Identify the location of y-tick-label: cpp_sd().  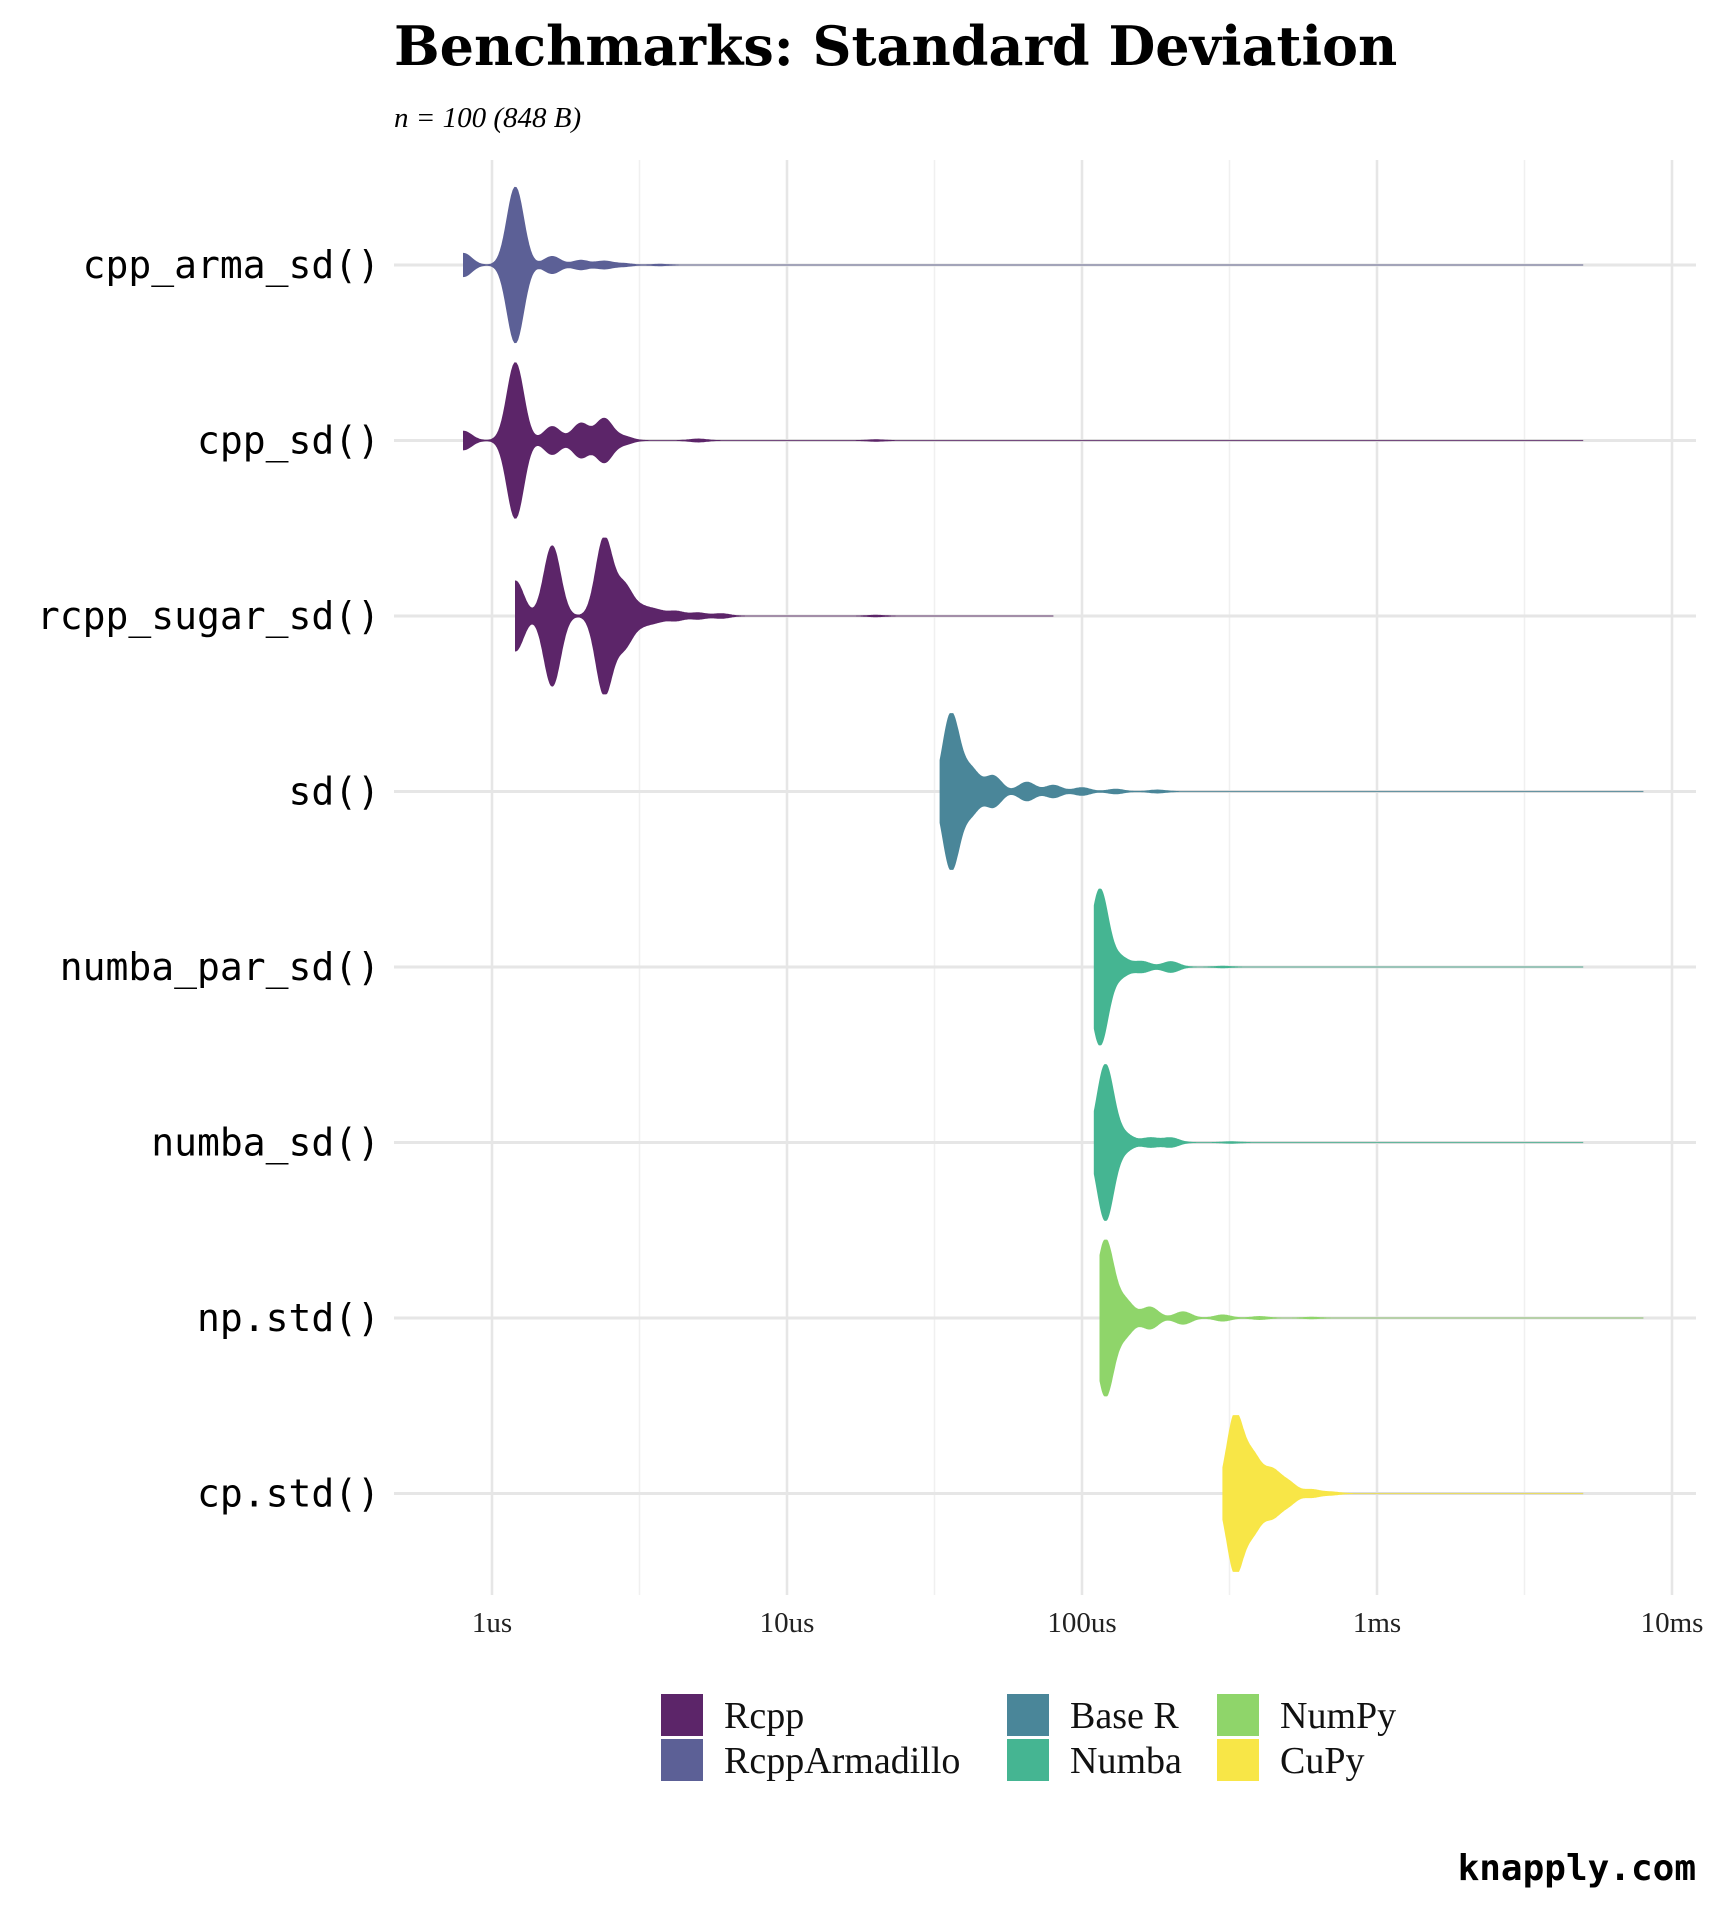
(288, 441).